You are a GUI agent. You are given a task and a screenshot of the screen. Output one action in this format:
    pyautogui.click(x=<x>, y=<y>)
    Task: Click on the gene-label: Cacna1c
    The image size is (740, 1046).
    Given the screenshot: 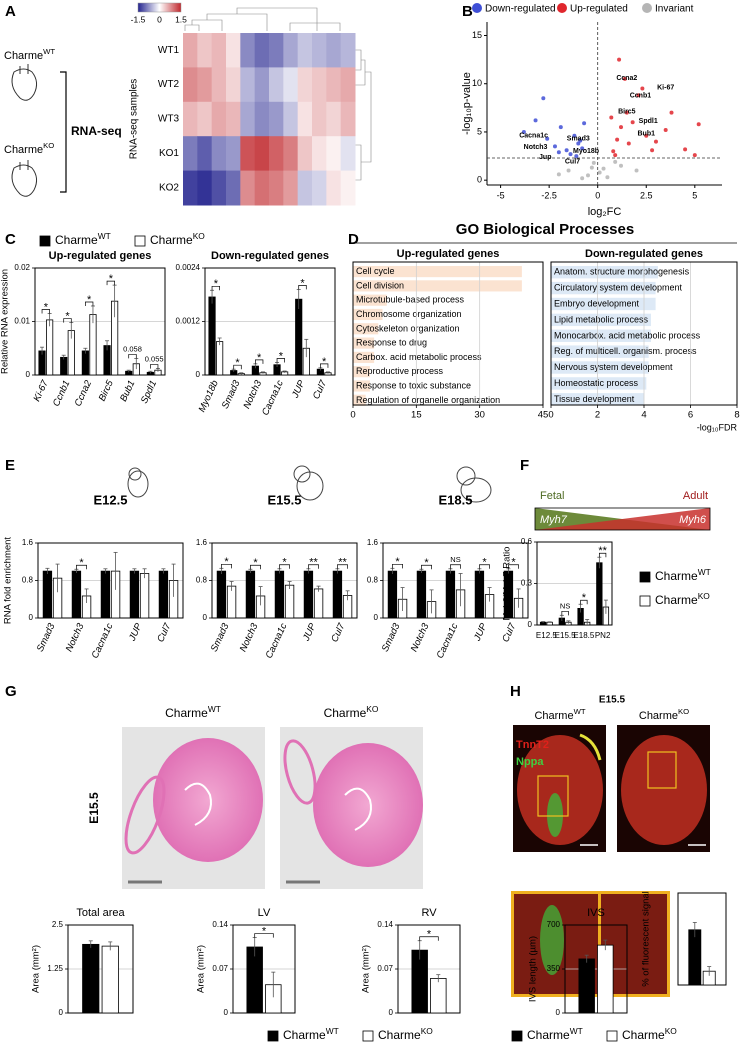 What is the action you would take?
    pyautogui.click(x=533, y=136)
    